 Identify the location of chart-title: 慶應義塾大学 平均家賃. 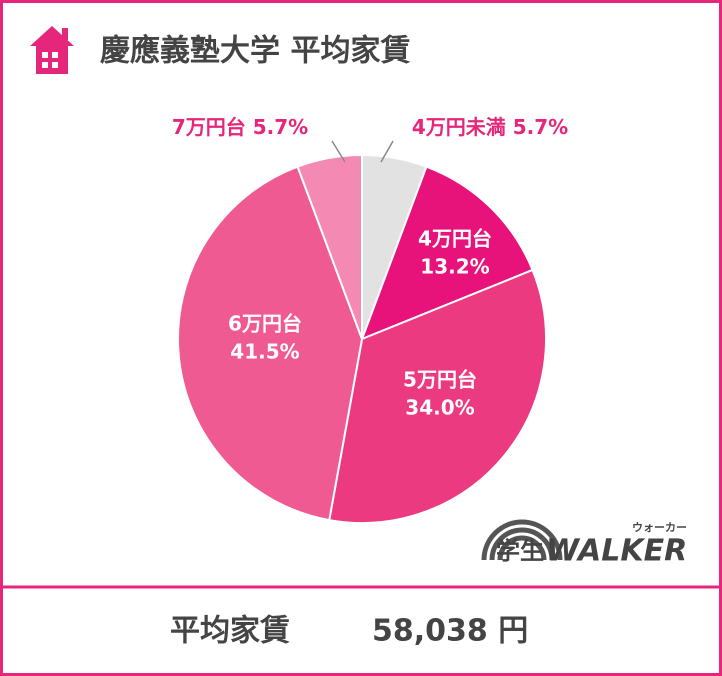
(255, 51).